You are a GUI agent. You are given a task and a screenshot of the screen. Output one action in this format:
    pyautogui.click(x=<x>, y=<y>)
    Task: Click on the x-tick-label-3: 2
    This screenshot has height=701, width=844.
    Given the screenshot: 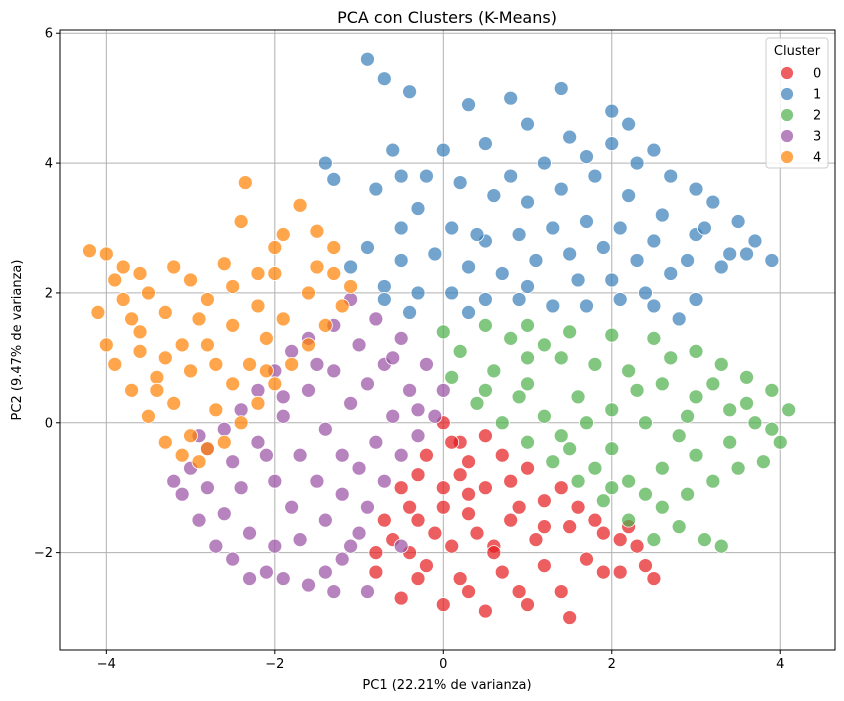 What is the action you would take?
    pyautogui.click(x=612, y=664)
    